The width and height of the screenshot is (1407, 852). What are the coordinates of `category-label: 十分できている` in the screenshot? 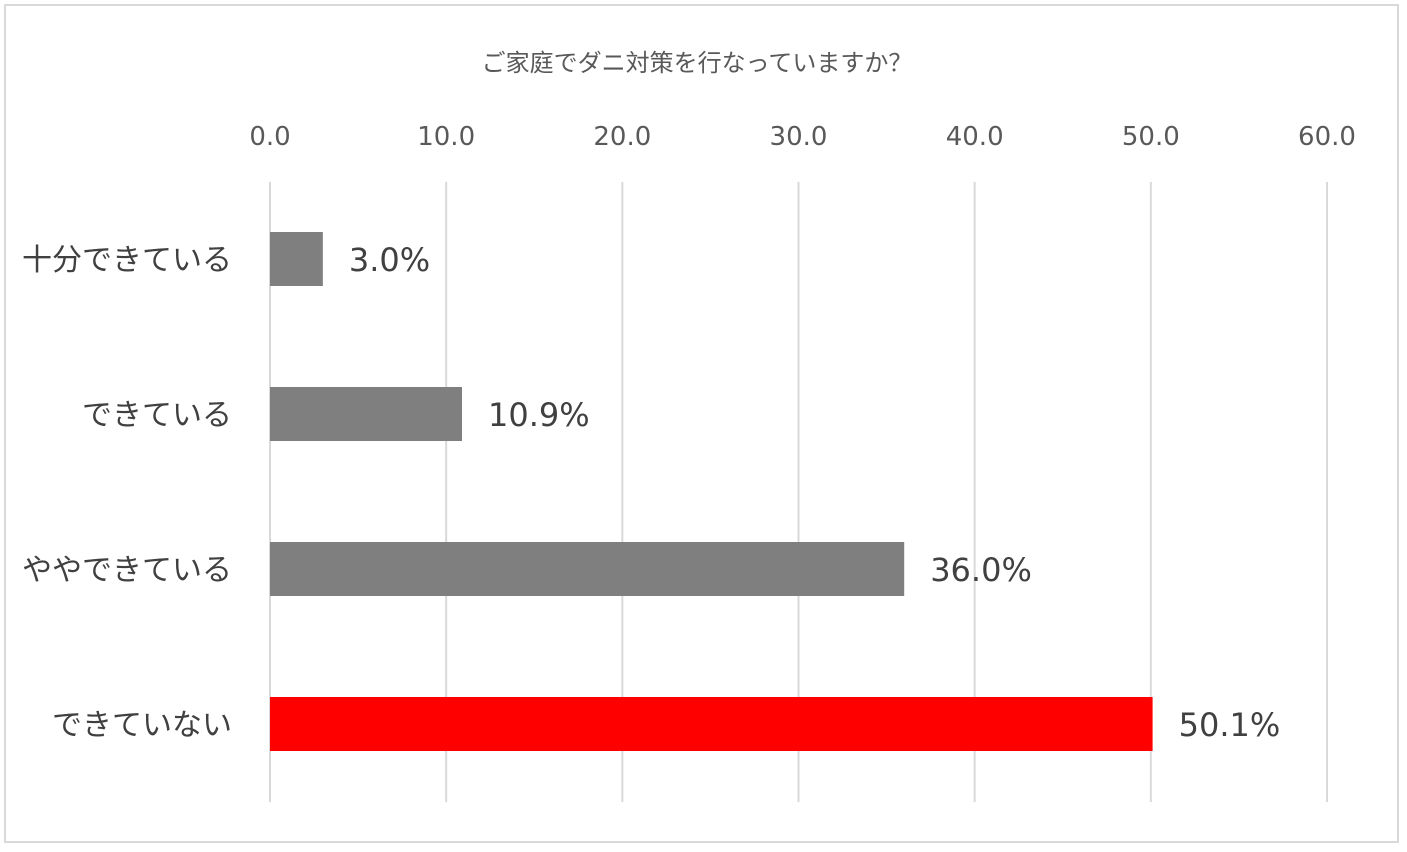 It's located at (127, 260).